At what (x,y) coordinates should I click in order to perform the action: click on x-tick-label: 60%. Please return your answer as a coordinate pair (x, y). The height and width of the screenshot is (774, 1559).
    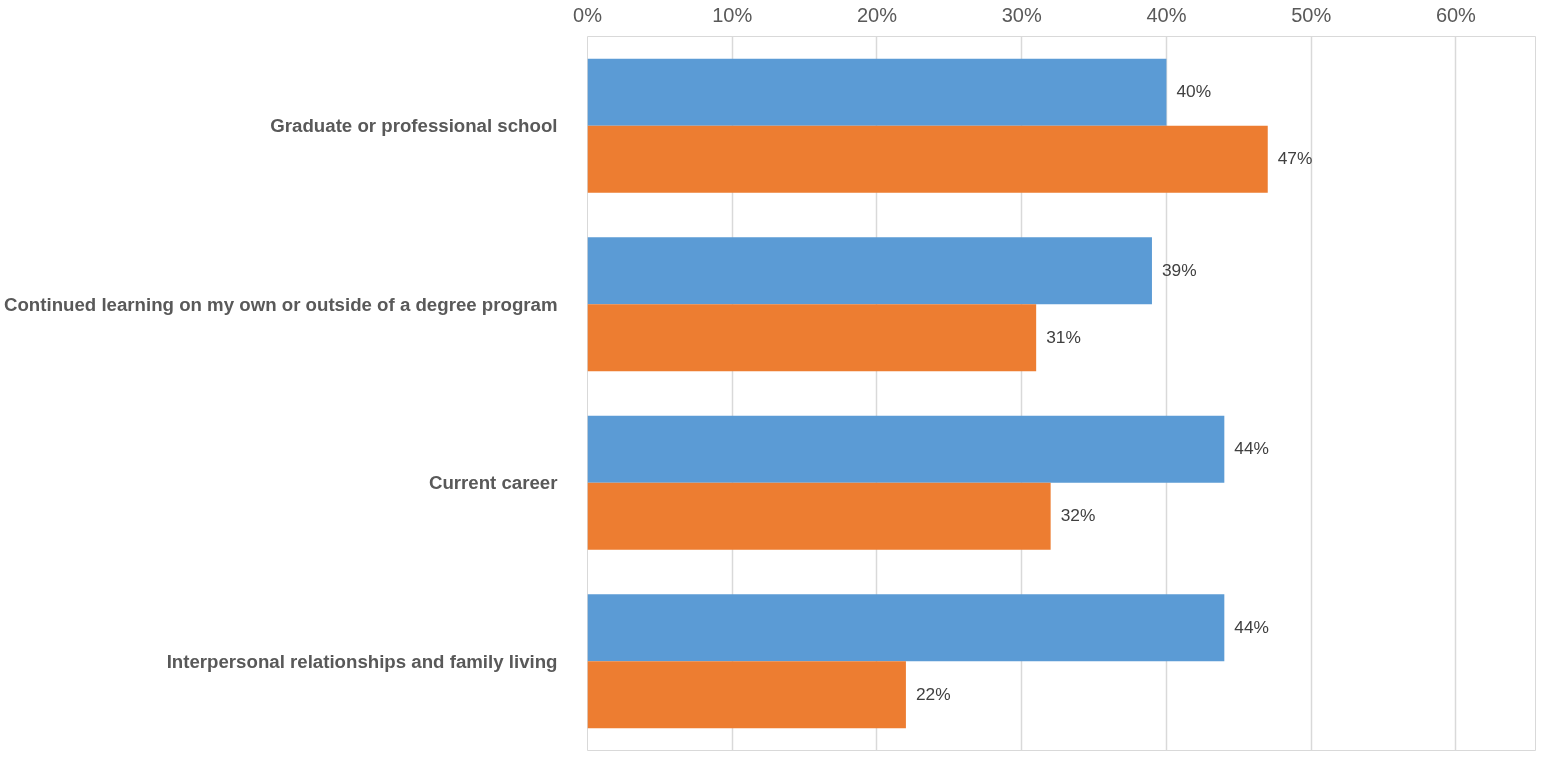
    Looking at the image, I should click on (1456, 14).